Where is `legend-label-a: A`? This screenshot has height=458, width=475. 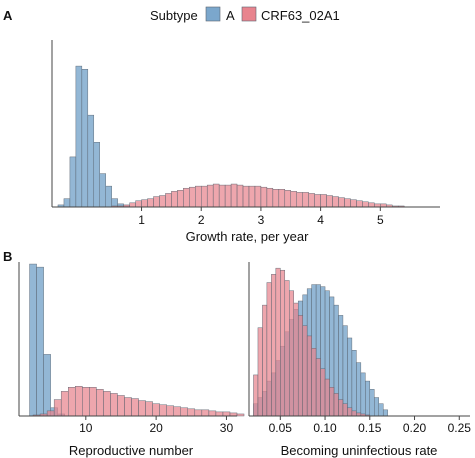
legend-label-a: A is located at coordinates (230, 15).